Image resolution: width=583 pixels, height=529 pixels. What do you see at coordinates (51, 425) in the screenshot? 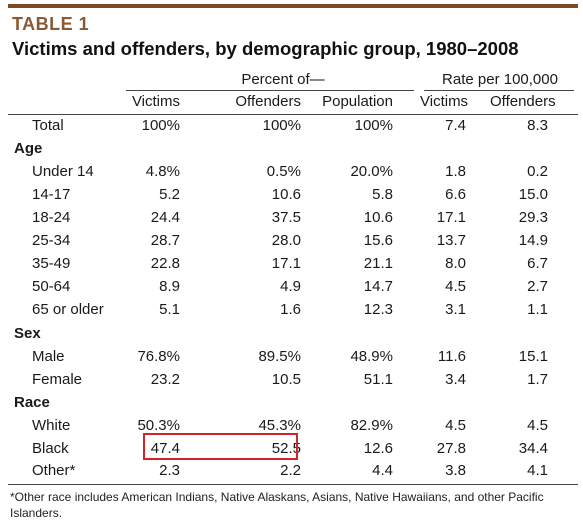
I see `row-label: White` at bounding box center [51, 425].